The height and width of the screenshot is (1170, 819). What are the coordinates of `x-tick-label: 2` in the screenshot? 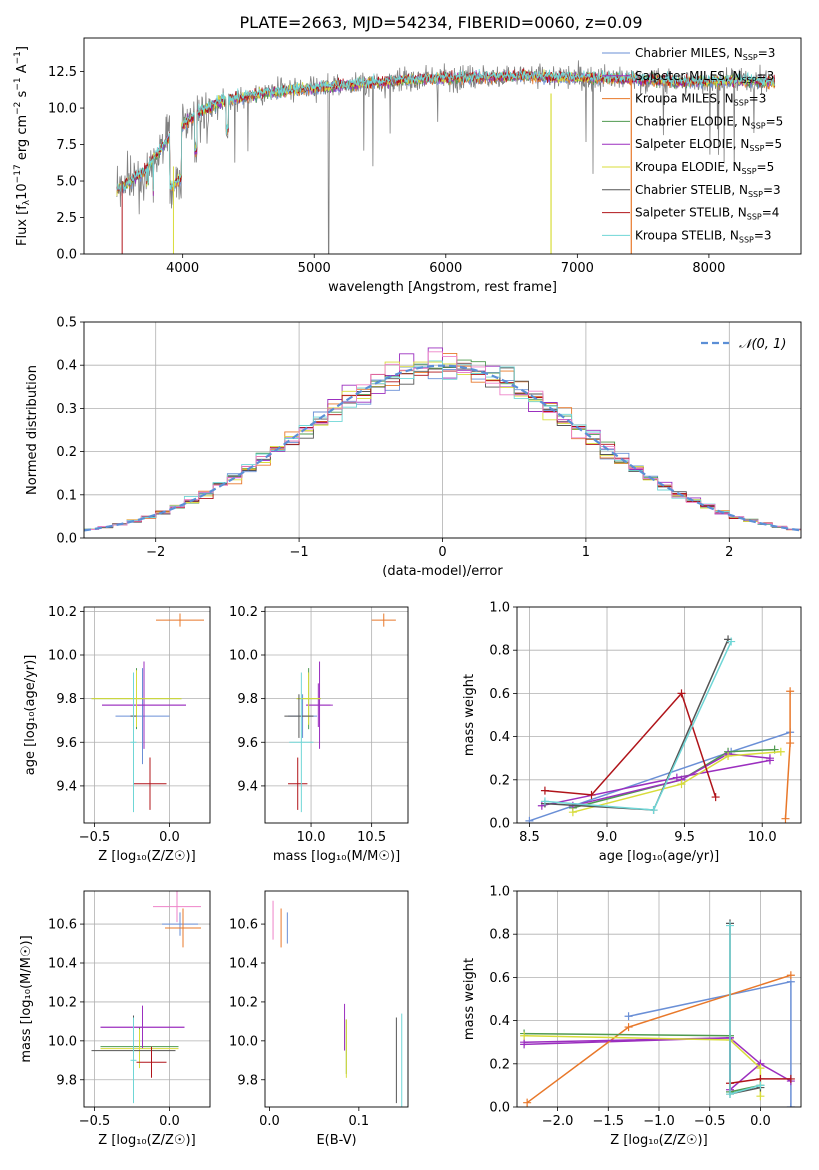 It's located at (729, 552).